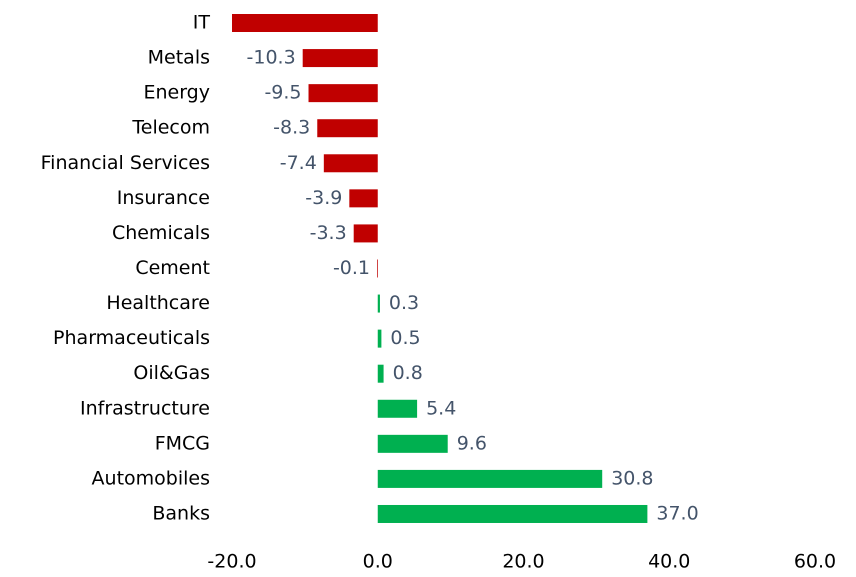  I want to click on value-label: 5.4, so click(441, 408).